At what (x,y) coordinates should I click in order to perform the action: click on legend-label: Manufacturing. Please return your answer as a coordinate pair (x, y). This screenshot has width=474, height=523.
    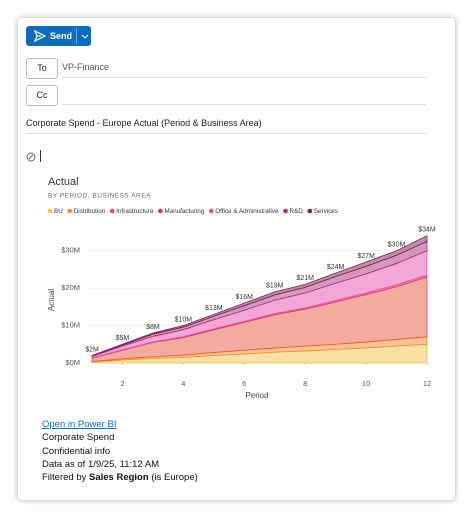
    Looking at the image, I should click on (184, 211).